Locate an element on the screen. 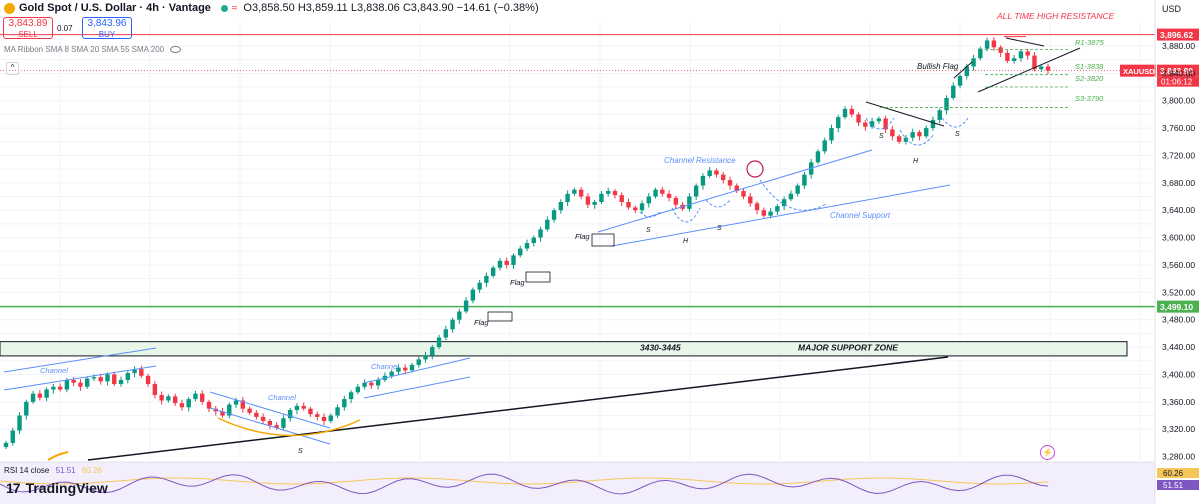 This screenshot has width=1200, height=504. indicator-legend: MA Ribbon SMA 8 SMA 20 SMA 55 SMA 200 is located at coordinates (93, 49).